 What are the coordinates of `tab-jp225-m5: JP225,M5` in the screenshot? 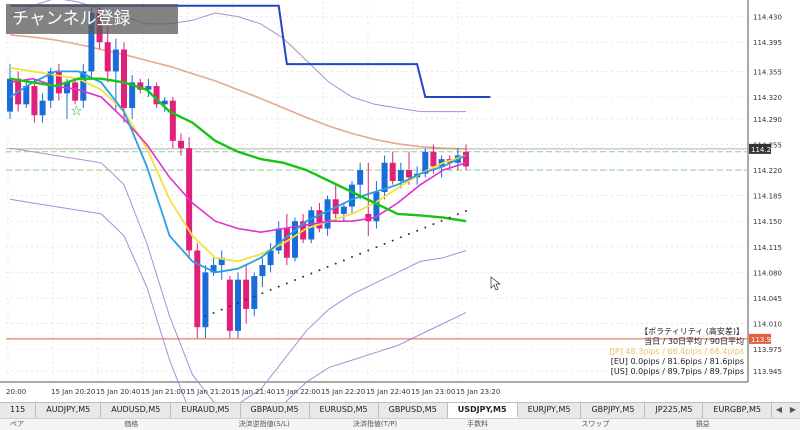 It's located at (674, 410).